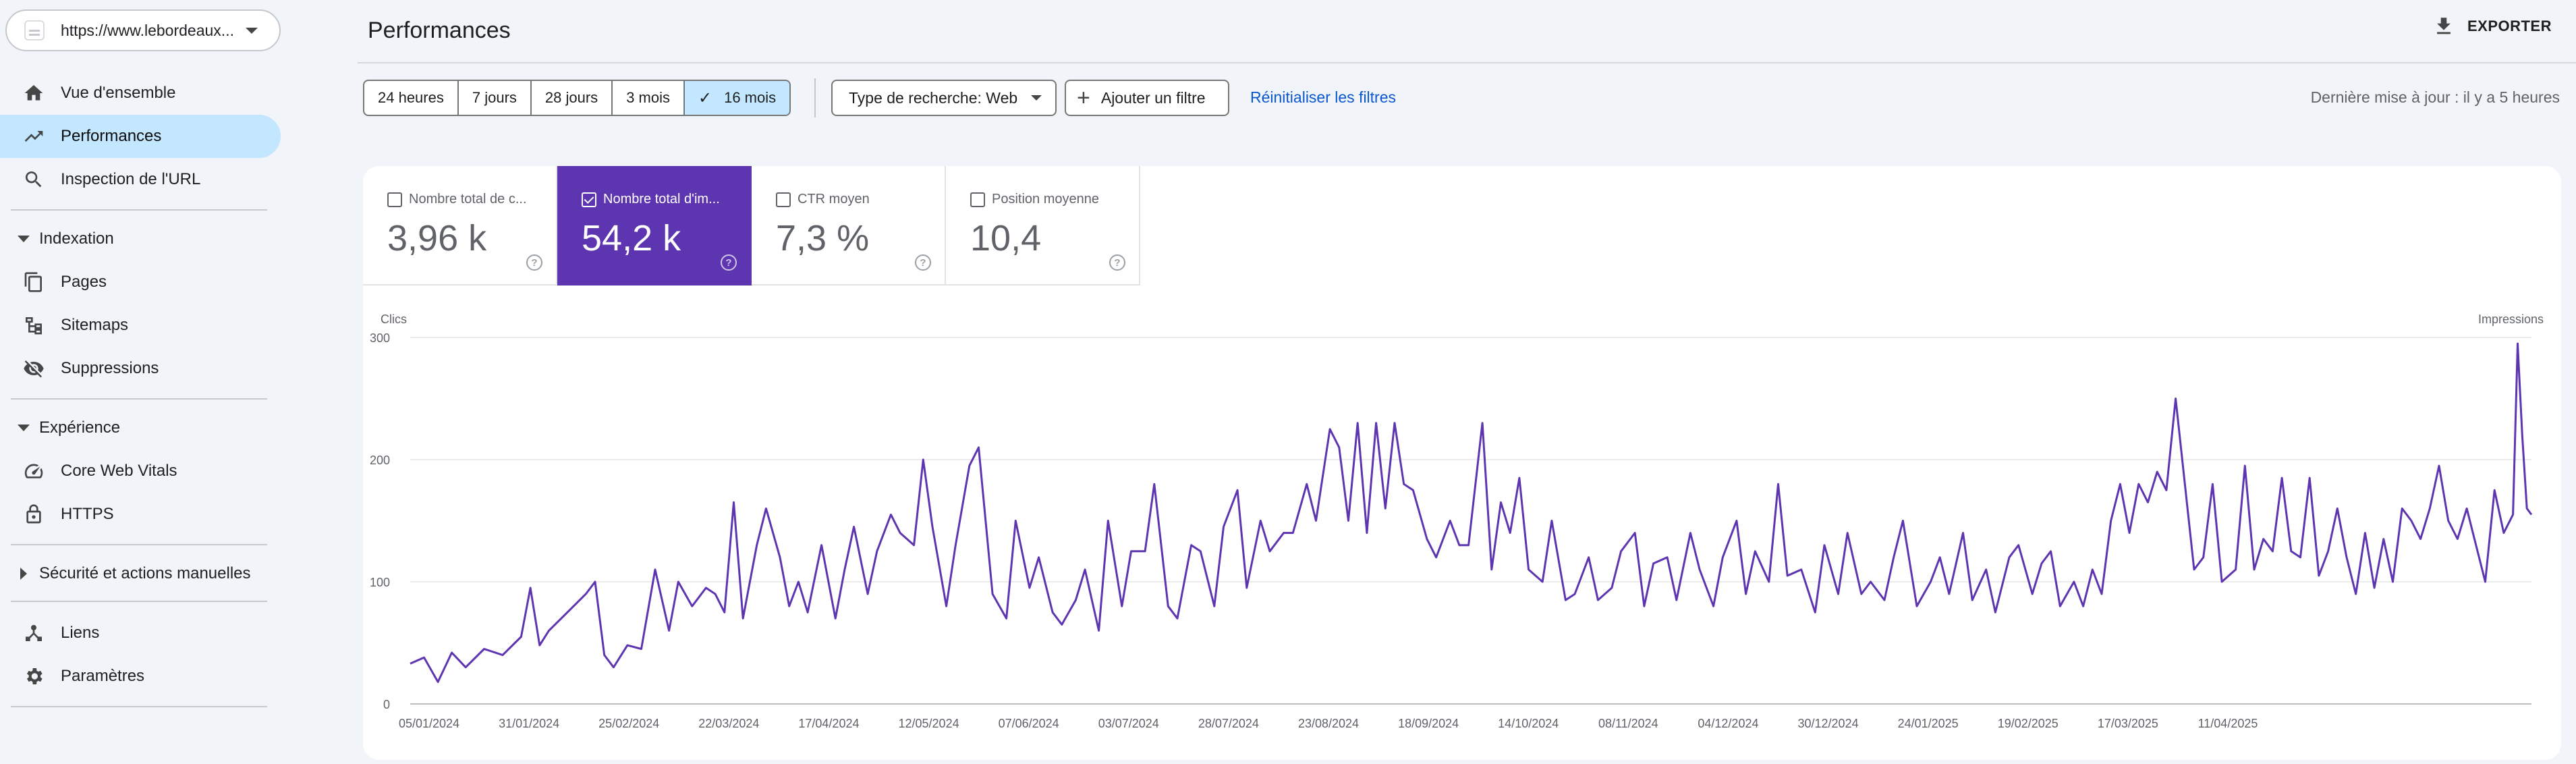 This screenshot has height=764, width=2576. Describe the element at coordinates (631, 238) in the screenshot. I see `metric-value: 54,2 k` at that location.